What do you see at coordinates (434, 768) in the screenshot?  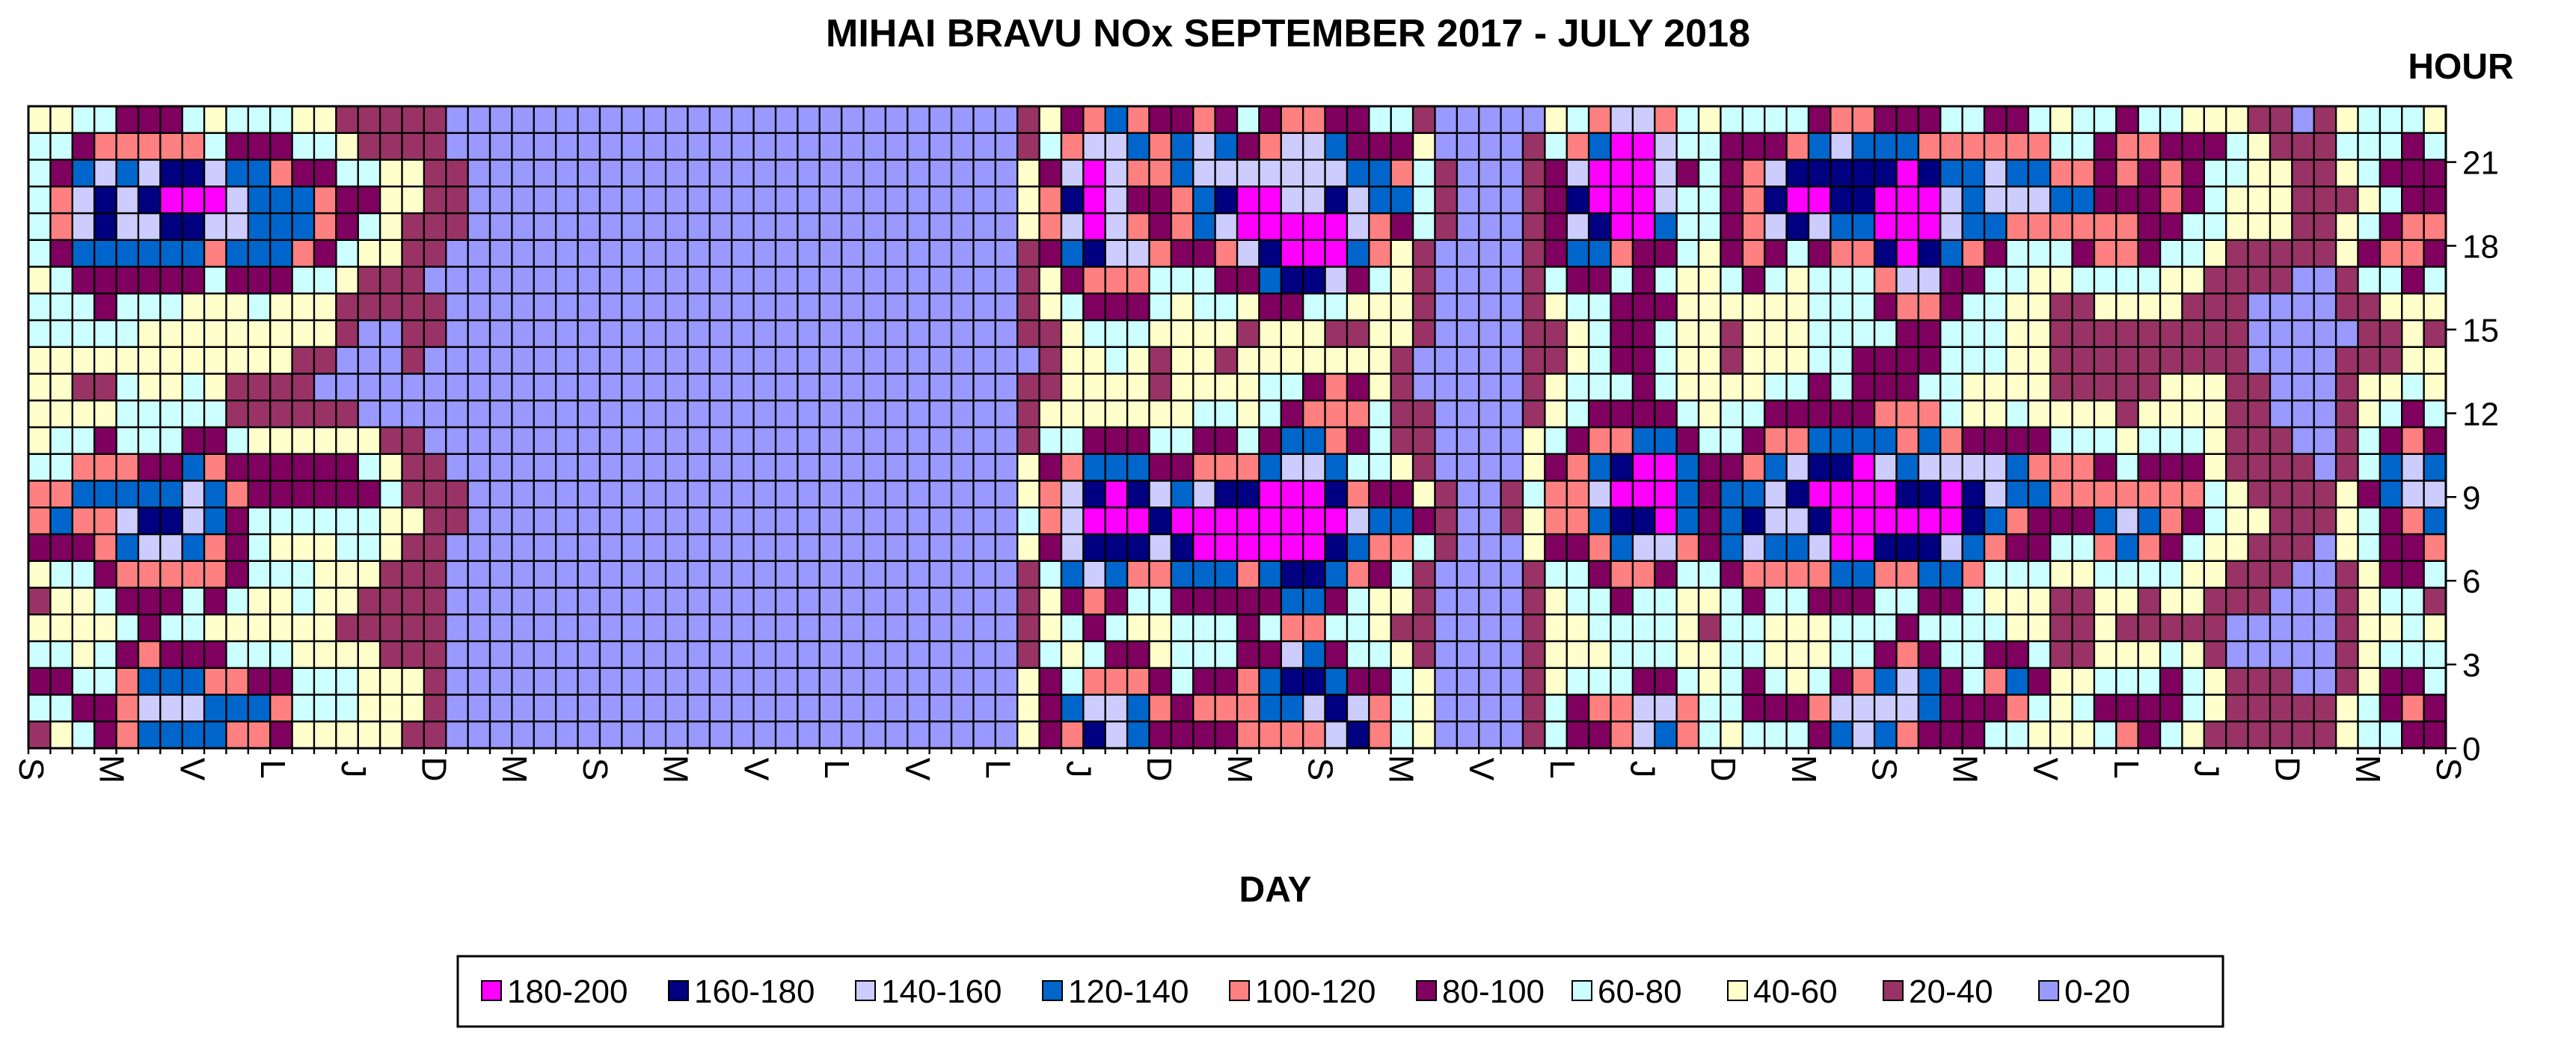 I see `x-tick-label: D` at bounding box center [434, 768].